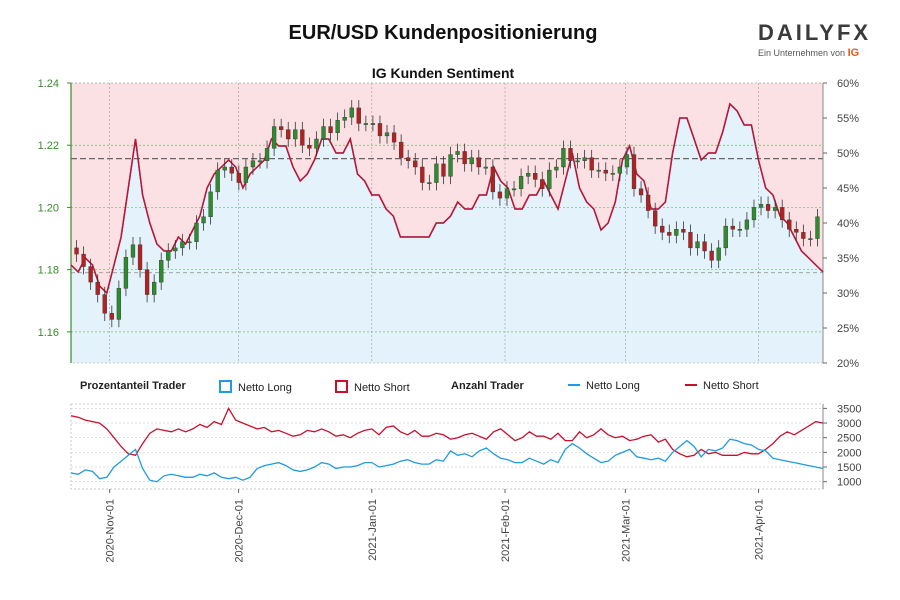 This screenshot has width=900, height=600. Describe the element at coordinates (849, 453) in the screenshot. I see `count-tick-label: 2000` at that location.